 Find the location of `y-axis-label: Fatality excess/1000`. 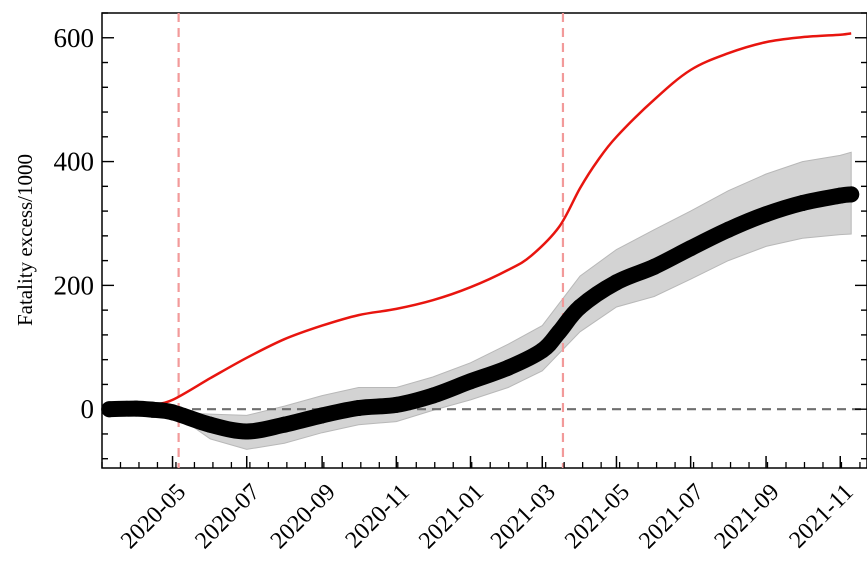

y-axis-label: Fatality excess/1000 is located at coordinates (25, 240).